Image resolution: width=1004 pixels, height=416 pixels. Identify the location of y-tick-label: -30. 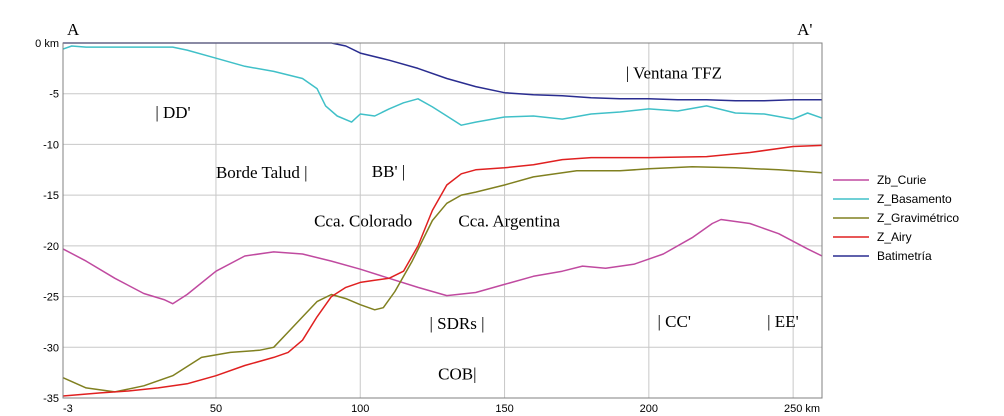
(51, 348).